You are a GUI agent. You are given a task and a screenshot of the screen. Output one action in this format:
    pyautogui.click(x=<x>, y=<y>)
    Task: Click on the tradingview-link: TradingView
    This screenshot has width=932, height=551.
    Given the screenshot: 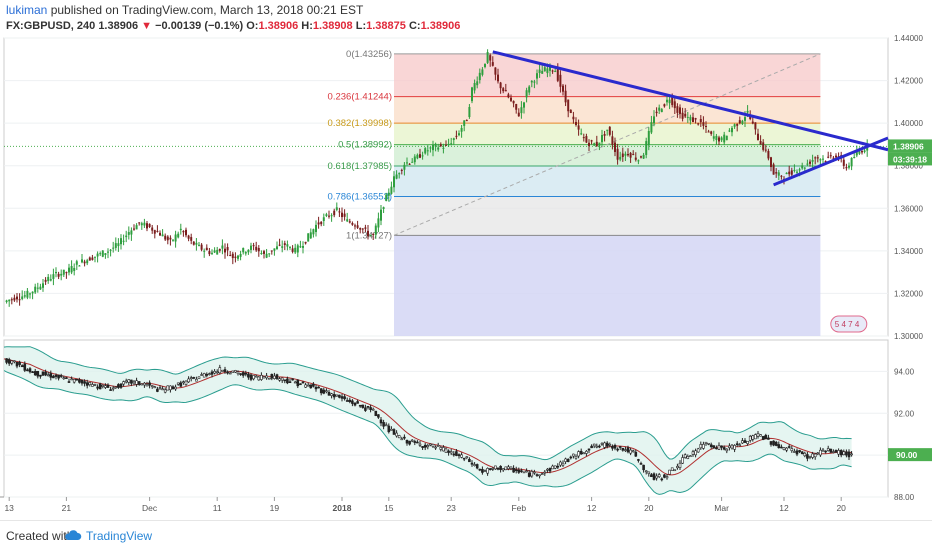 What is the action you would take?
    pyautogui.click(x=119, y=536)
    